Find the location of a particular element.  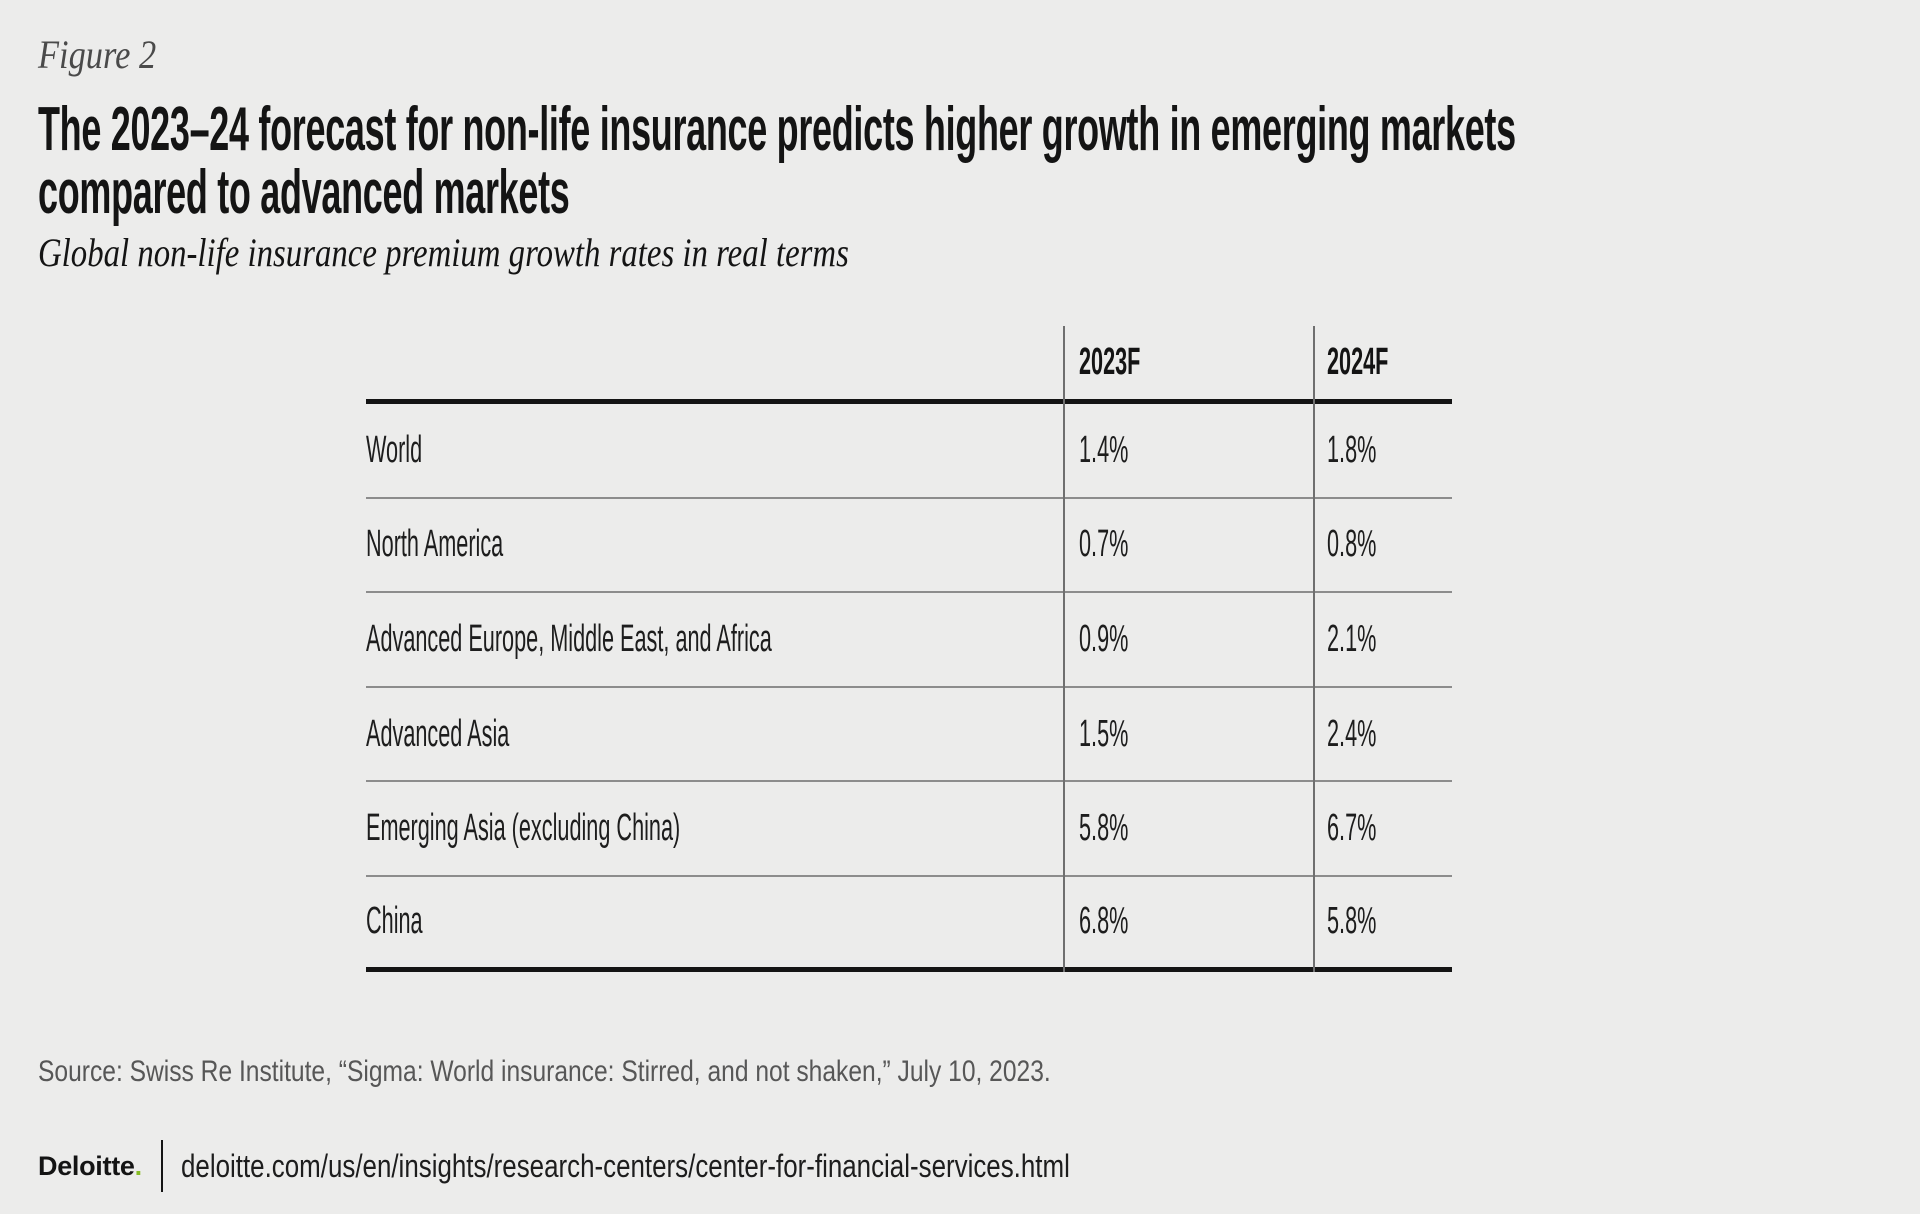

table-row: Advanced Asia 1.5% 2.4% is located at coordinates (909, 735).